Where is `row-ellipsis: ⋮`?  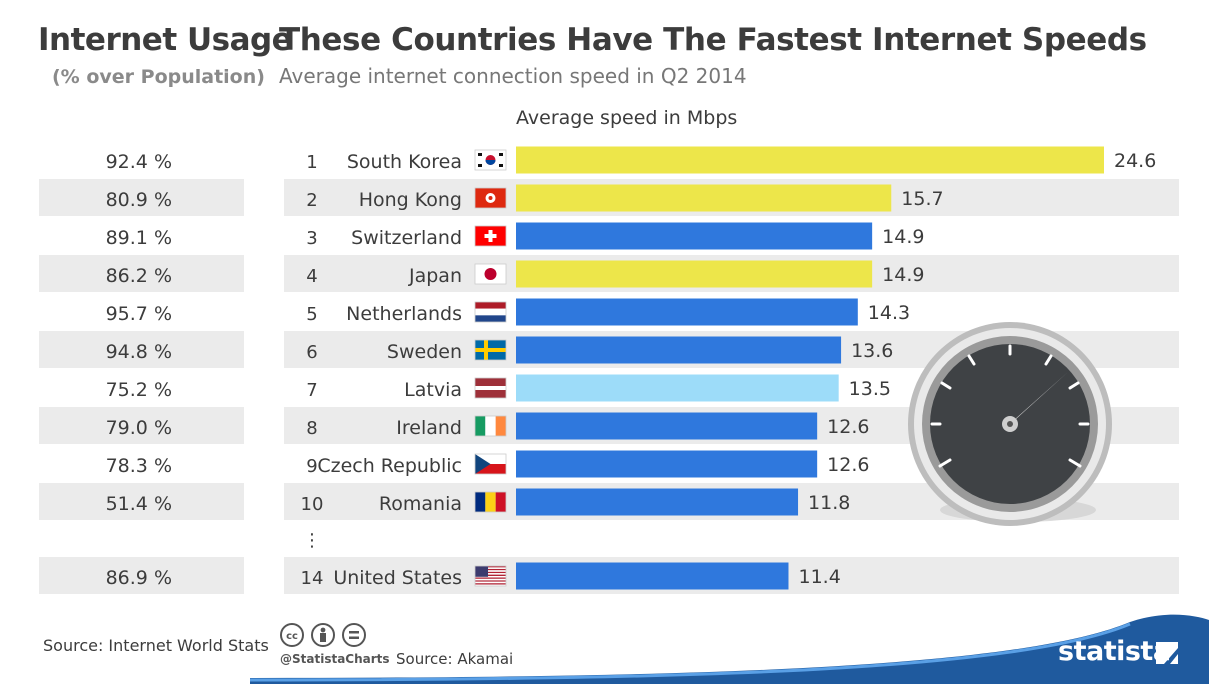 row-ellipsis: ⋮ is located at coordinates (312, 540).